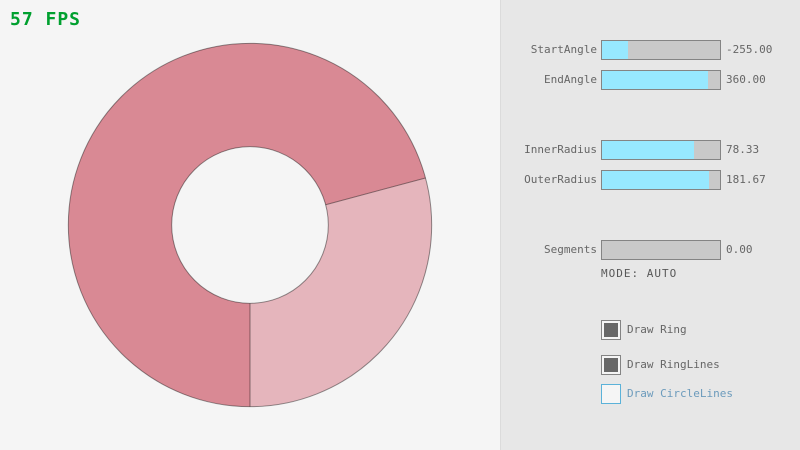 The image size is (800, 450). What do you see at coordinates (570, 249) in the screenshot?
I see `slider-segments-label: Segments` at bounding box center [570, 249].